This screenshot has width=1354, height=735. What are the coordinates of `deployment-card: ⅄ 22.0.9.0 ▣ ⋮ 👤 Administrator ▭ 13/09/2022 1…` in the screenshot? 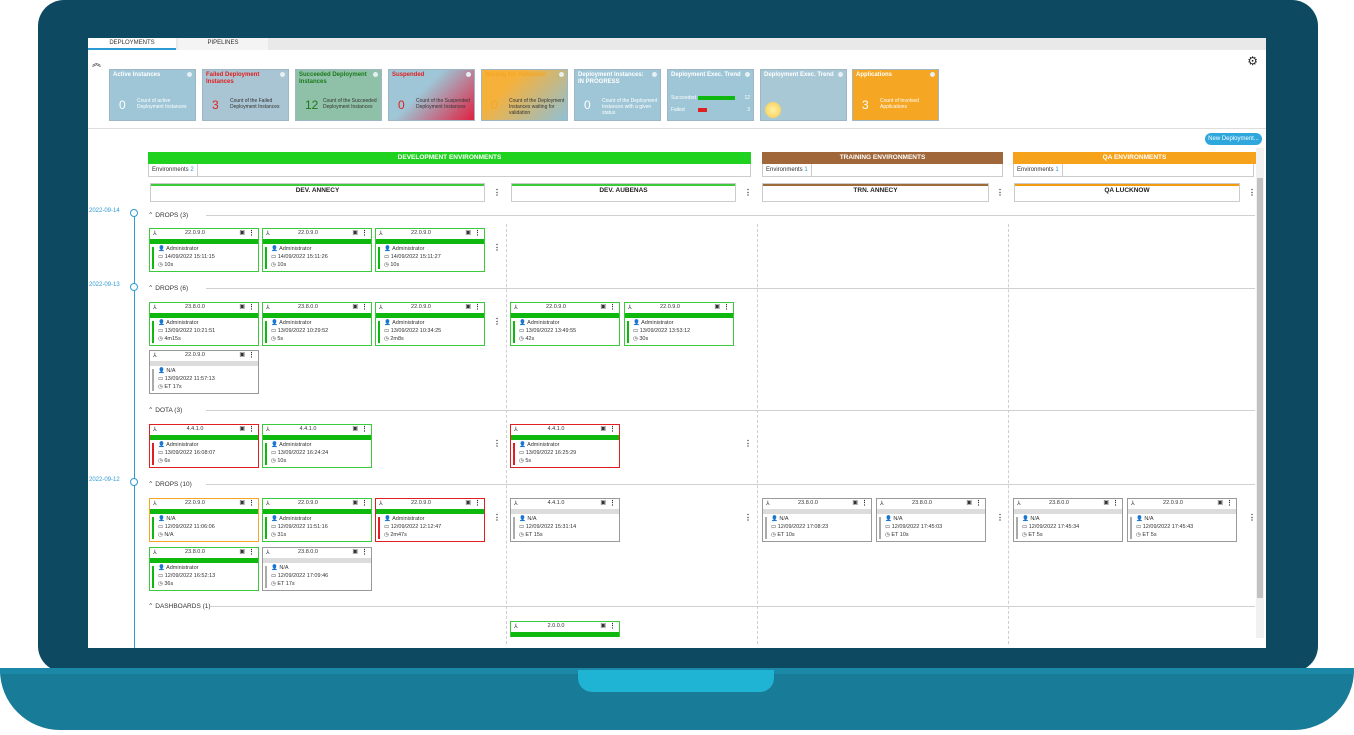 It's located at (679, 324).